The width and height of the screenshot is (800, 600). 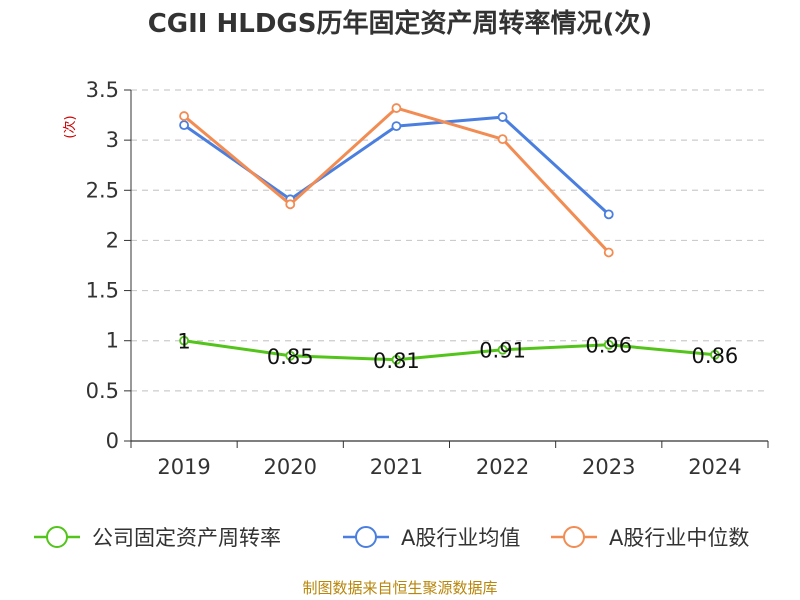 I want to click on x-tick-label: 2020, so click(x=290, y=467).